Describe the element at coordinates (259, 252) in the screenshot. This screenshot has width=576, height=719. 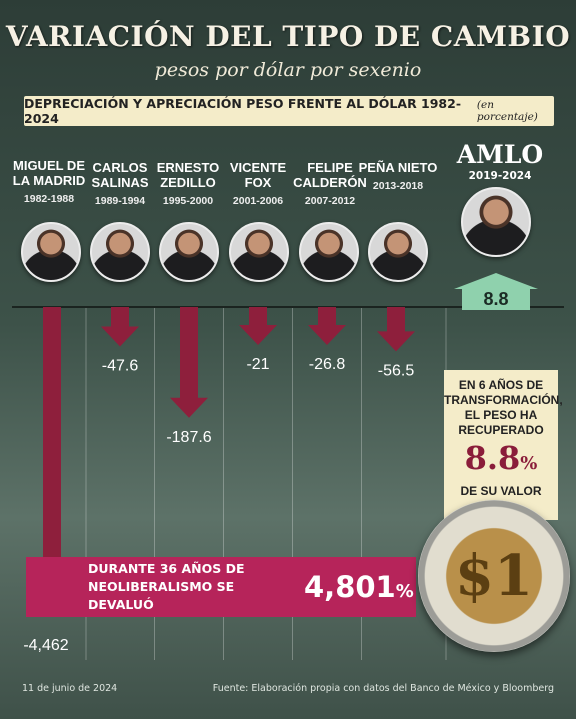
I see `avatar-fox` at that location.